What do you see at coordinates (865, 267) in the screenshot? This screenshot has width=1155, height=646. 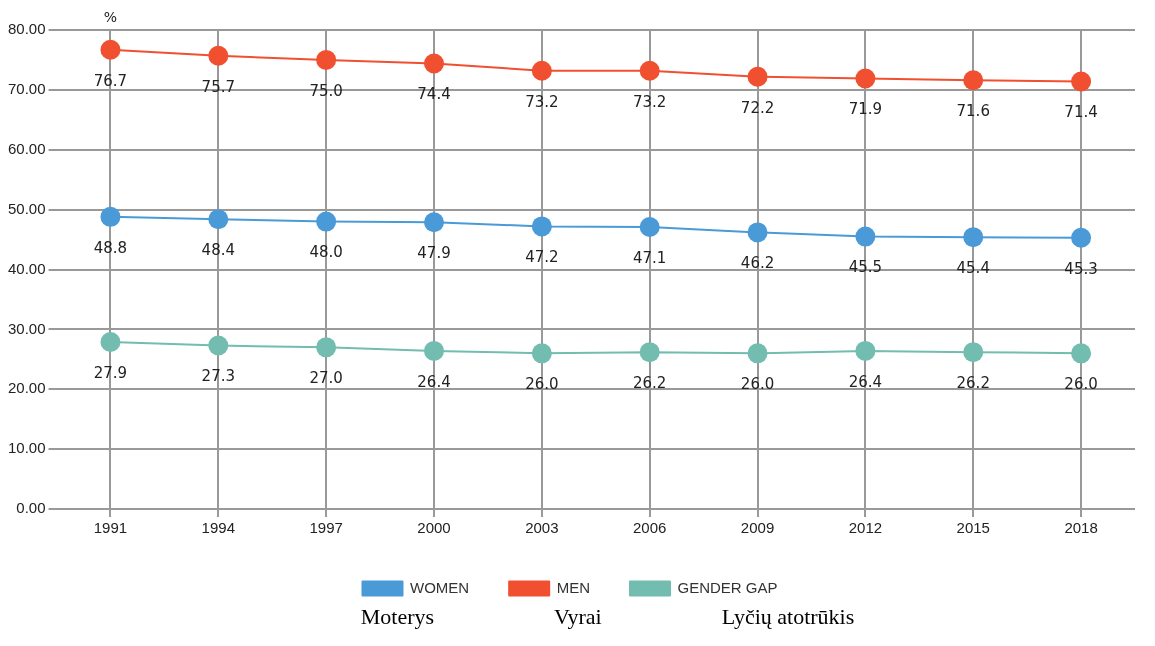 I see `data-label: 45.5` at bounding box center [865, 267].